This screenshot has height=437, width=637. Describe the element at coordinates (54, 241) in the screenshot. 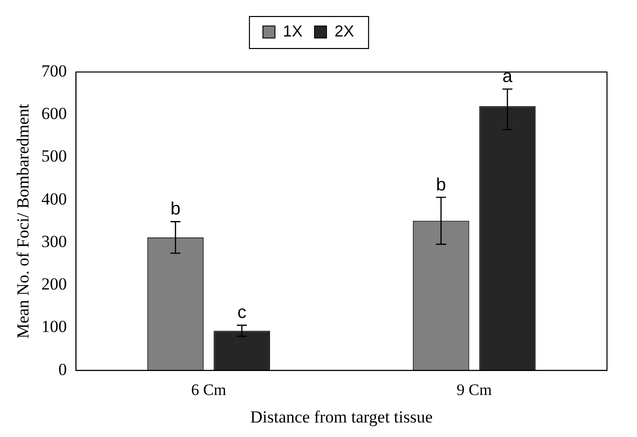

I see `y-tick-label: 300` at that location.